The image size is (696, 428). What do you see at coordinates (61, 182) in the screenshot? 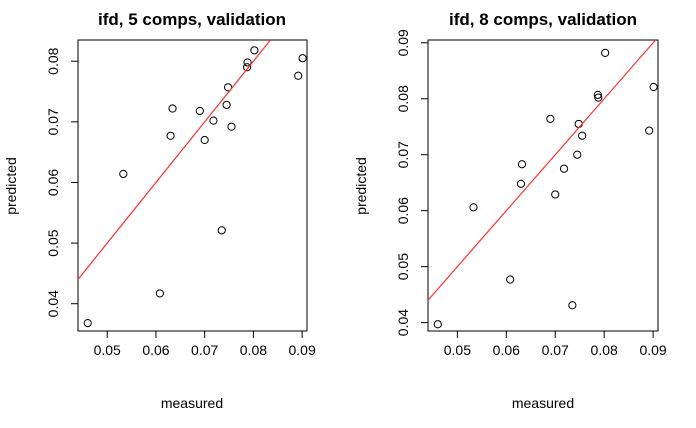
I see `y-ticks: 0.04 0.05 0.06 0.07 0.08` at bounding box center [61, 182].